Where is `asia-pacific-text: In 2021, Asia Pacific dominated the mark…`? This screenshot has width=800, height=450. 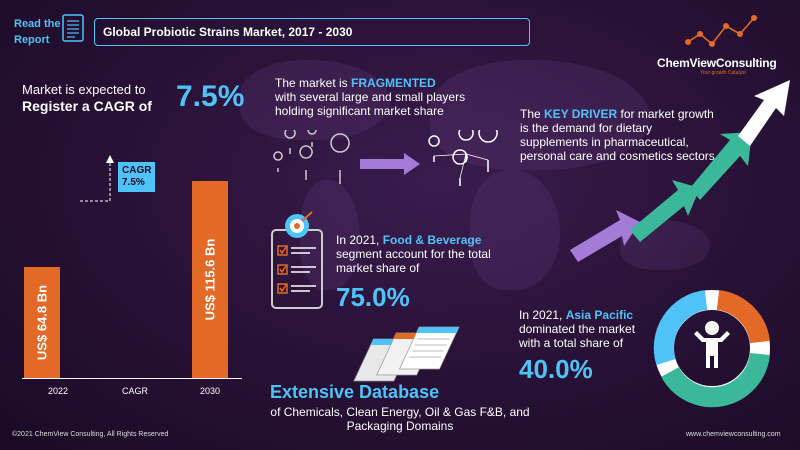 asia-pacific-text: In 2021, Asia Pacific dominated the mark… is located at coordinates (584, 329).